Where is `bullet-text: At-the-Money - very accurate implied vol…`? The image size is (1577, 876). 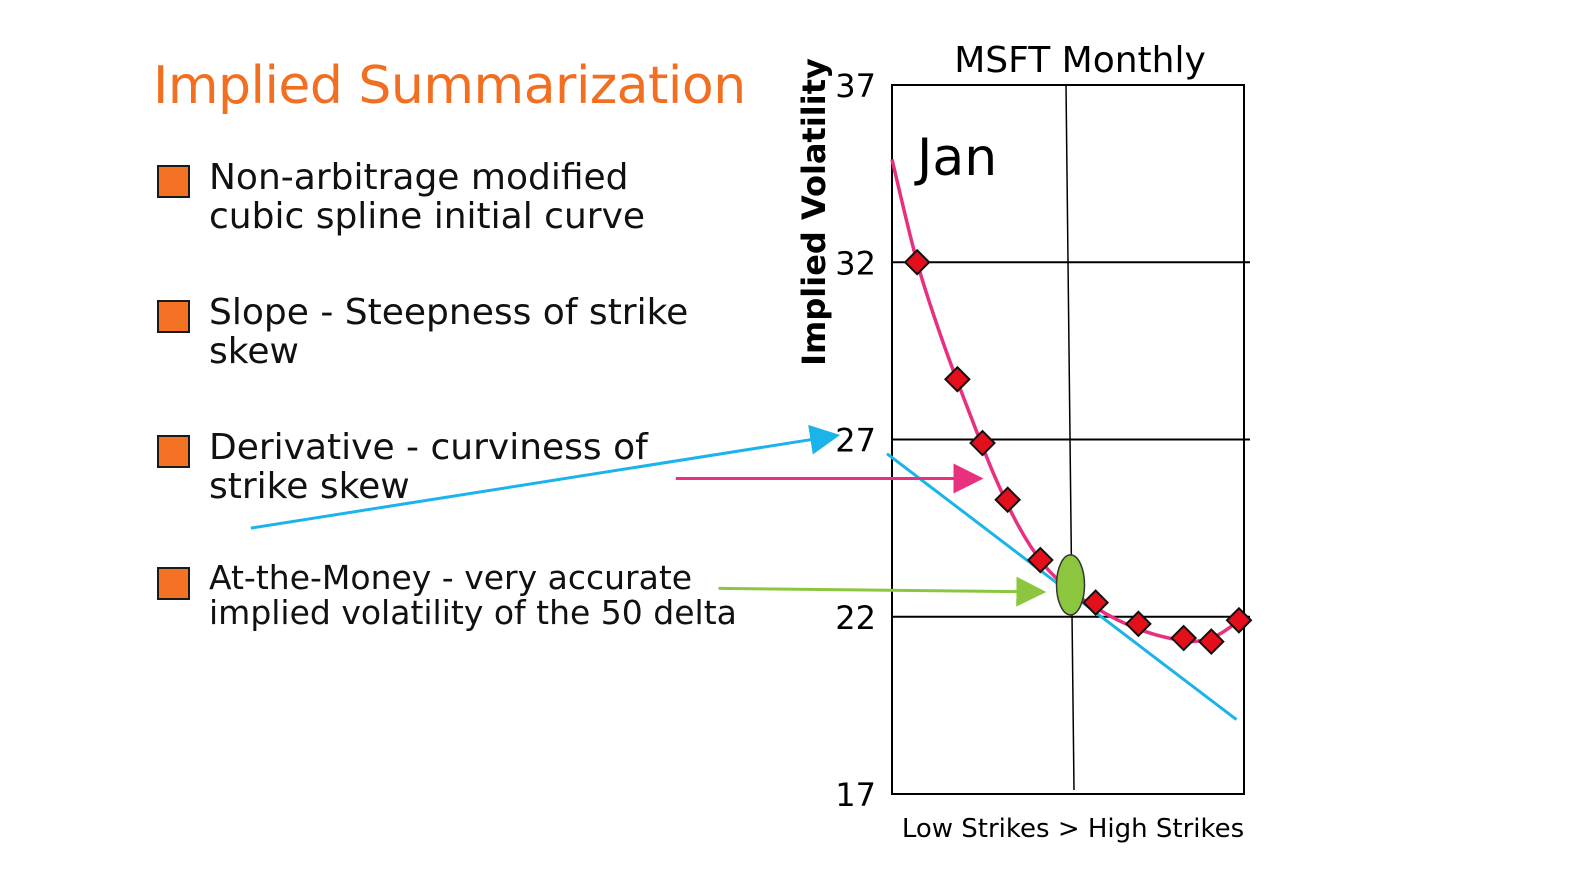
bullet-text: At-the-Money - very accurate implied vol… is located at coordinates (473, 595).